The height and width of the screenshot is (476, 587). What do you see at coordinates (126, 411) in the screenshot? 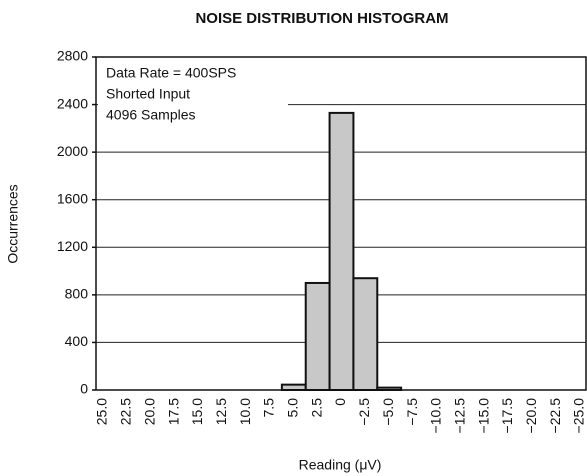
I see `x-tick-label: 22.5` at bounding box center [126, 411].